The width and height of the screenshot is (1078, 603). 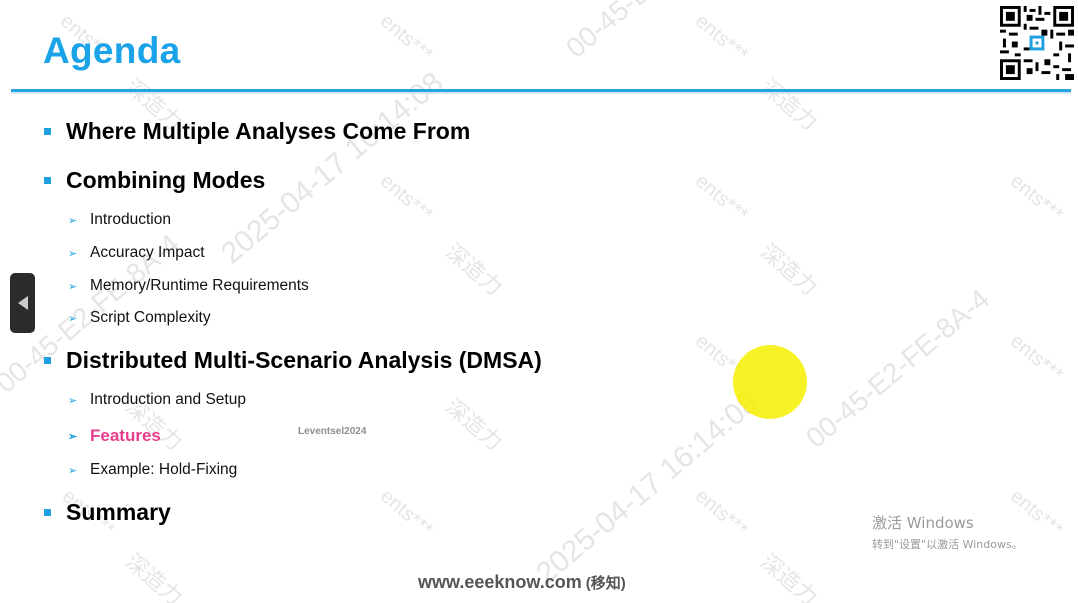 I want to click on agenda-item: ➢ Script Complexity, so click(x=139, y=318).